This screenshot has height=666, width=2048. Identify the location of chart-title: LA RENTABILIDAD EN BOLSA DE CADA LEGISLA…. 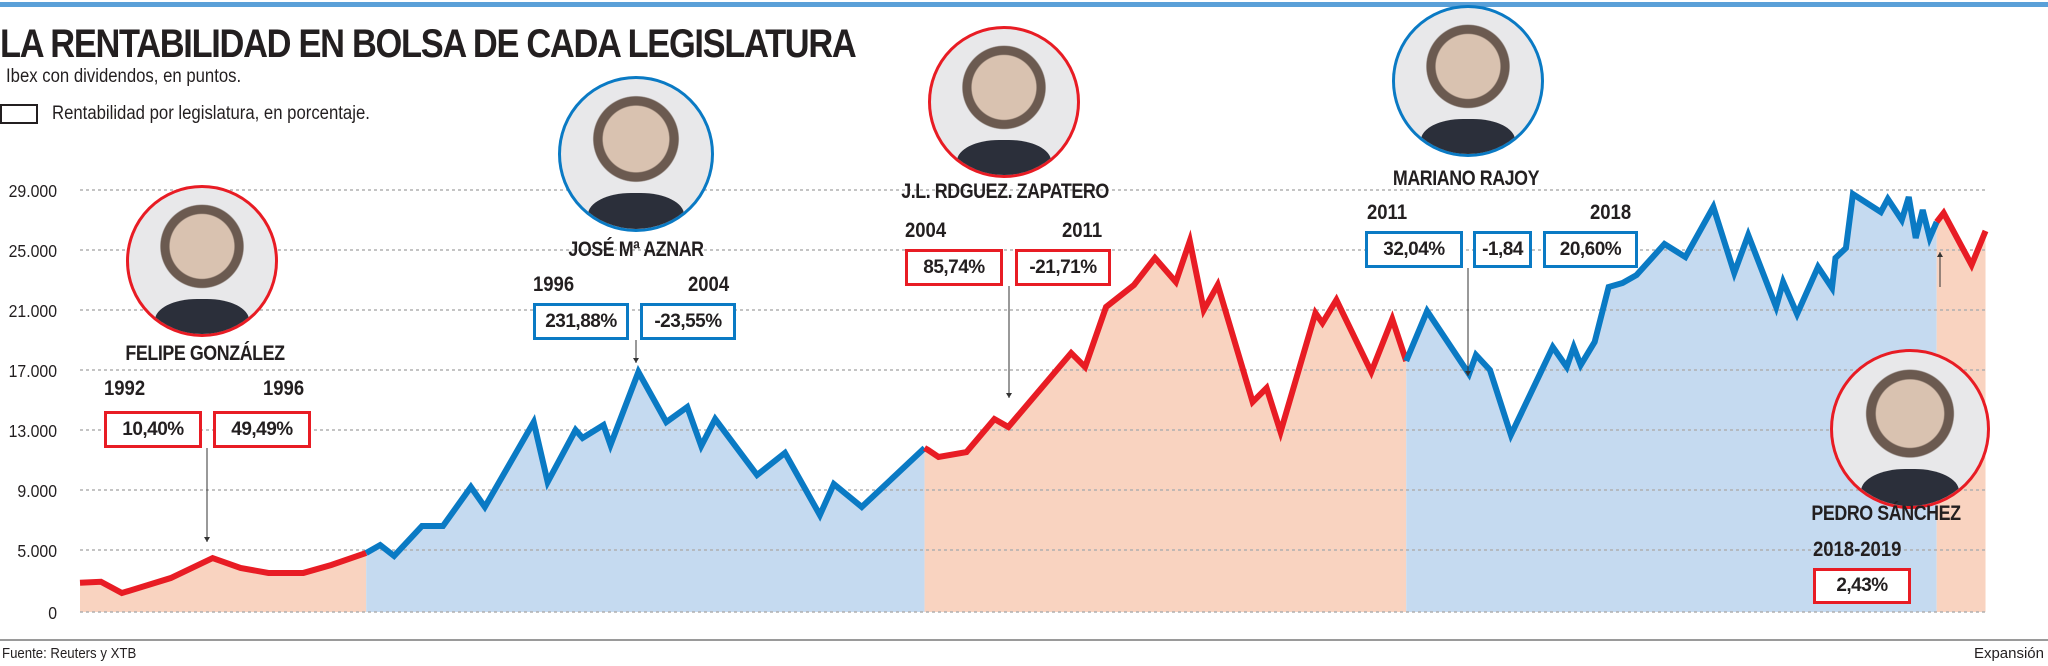
(428, 44).